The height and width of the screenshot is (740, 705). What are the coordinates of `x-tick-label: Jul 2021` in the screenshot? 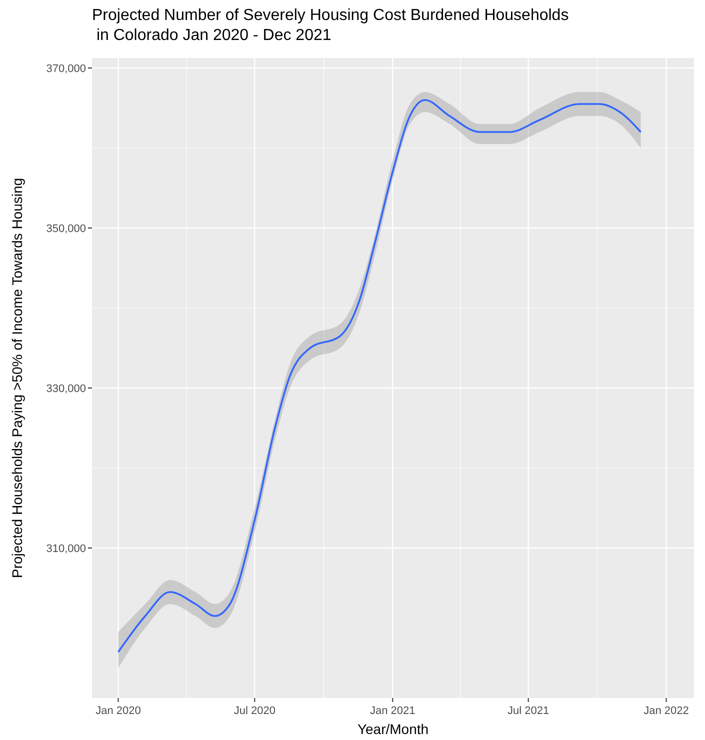 It's located at (529, 711).